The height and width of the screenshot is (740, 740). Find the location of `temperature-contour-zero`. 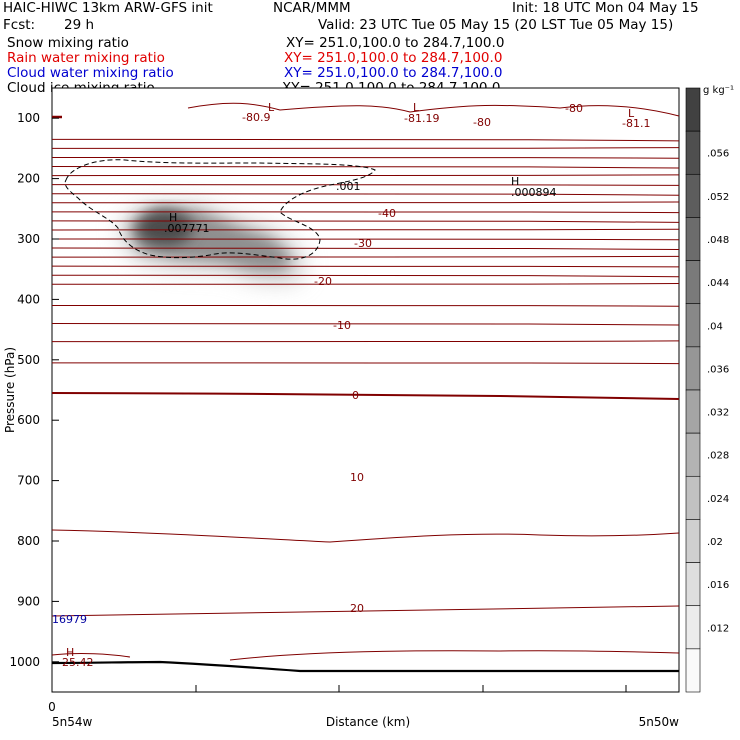

temperature-contour-zero is located at coordinates (365, 396).